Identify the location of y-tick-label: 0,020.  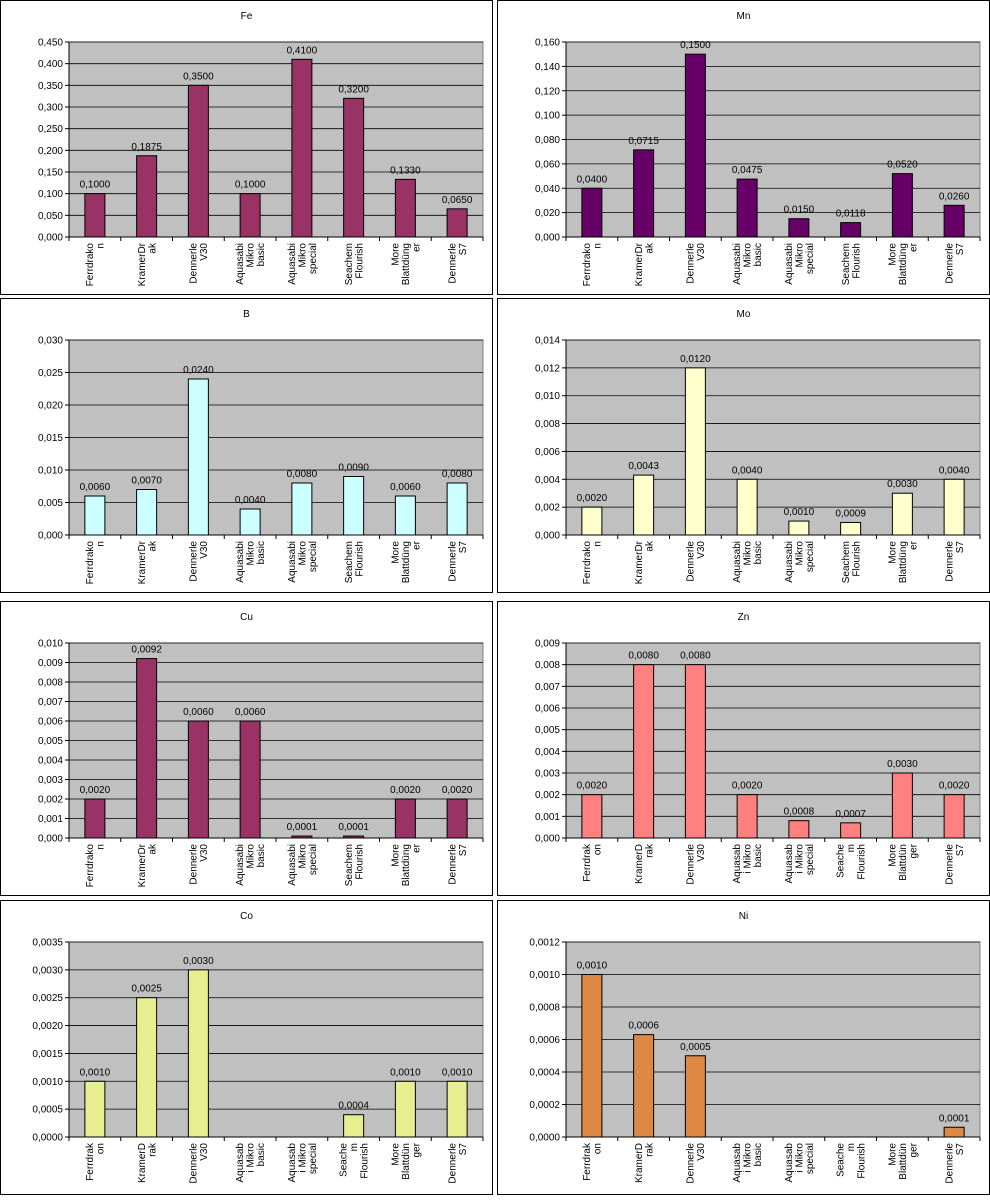
(50, 406).